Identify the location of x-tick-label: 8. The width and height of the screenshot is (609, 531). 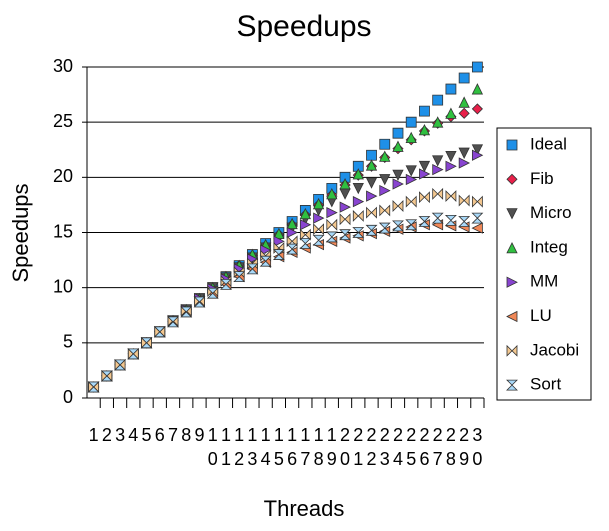
(186, 435).